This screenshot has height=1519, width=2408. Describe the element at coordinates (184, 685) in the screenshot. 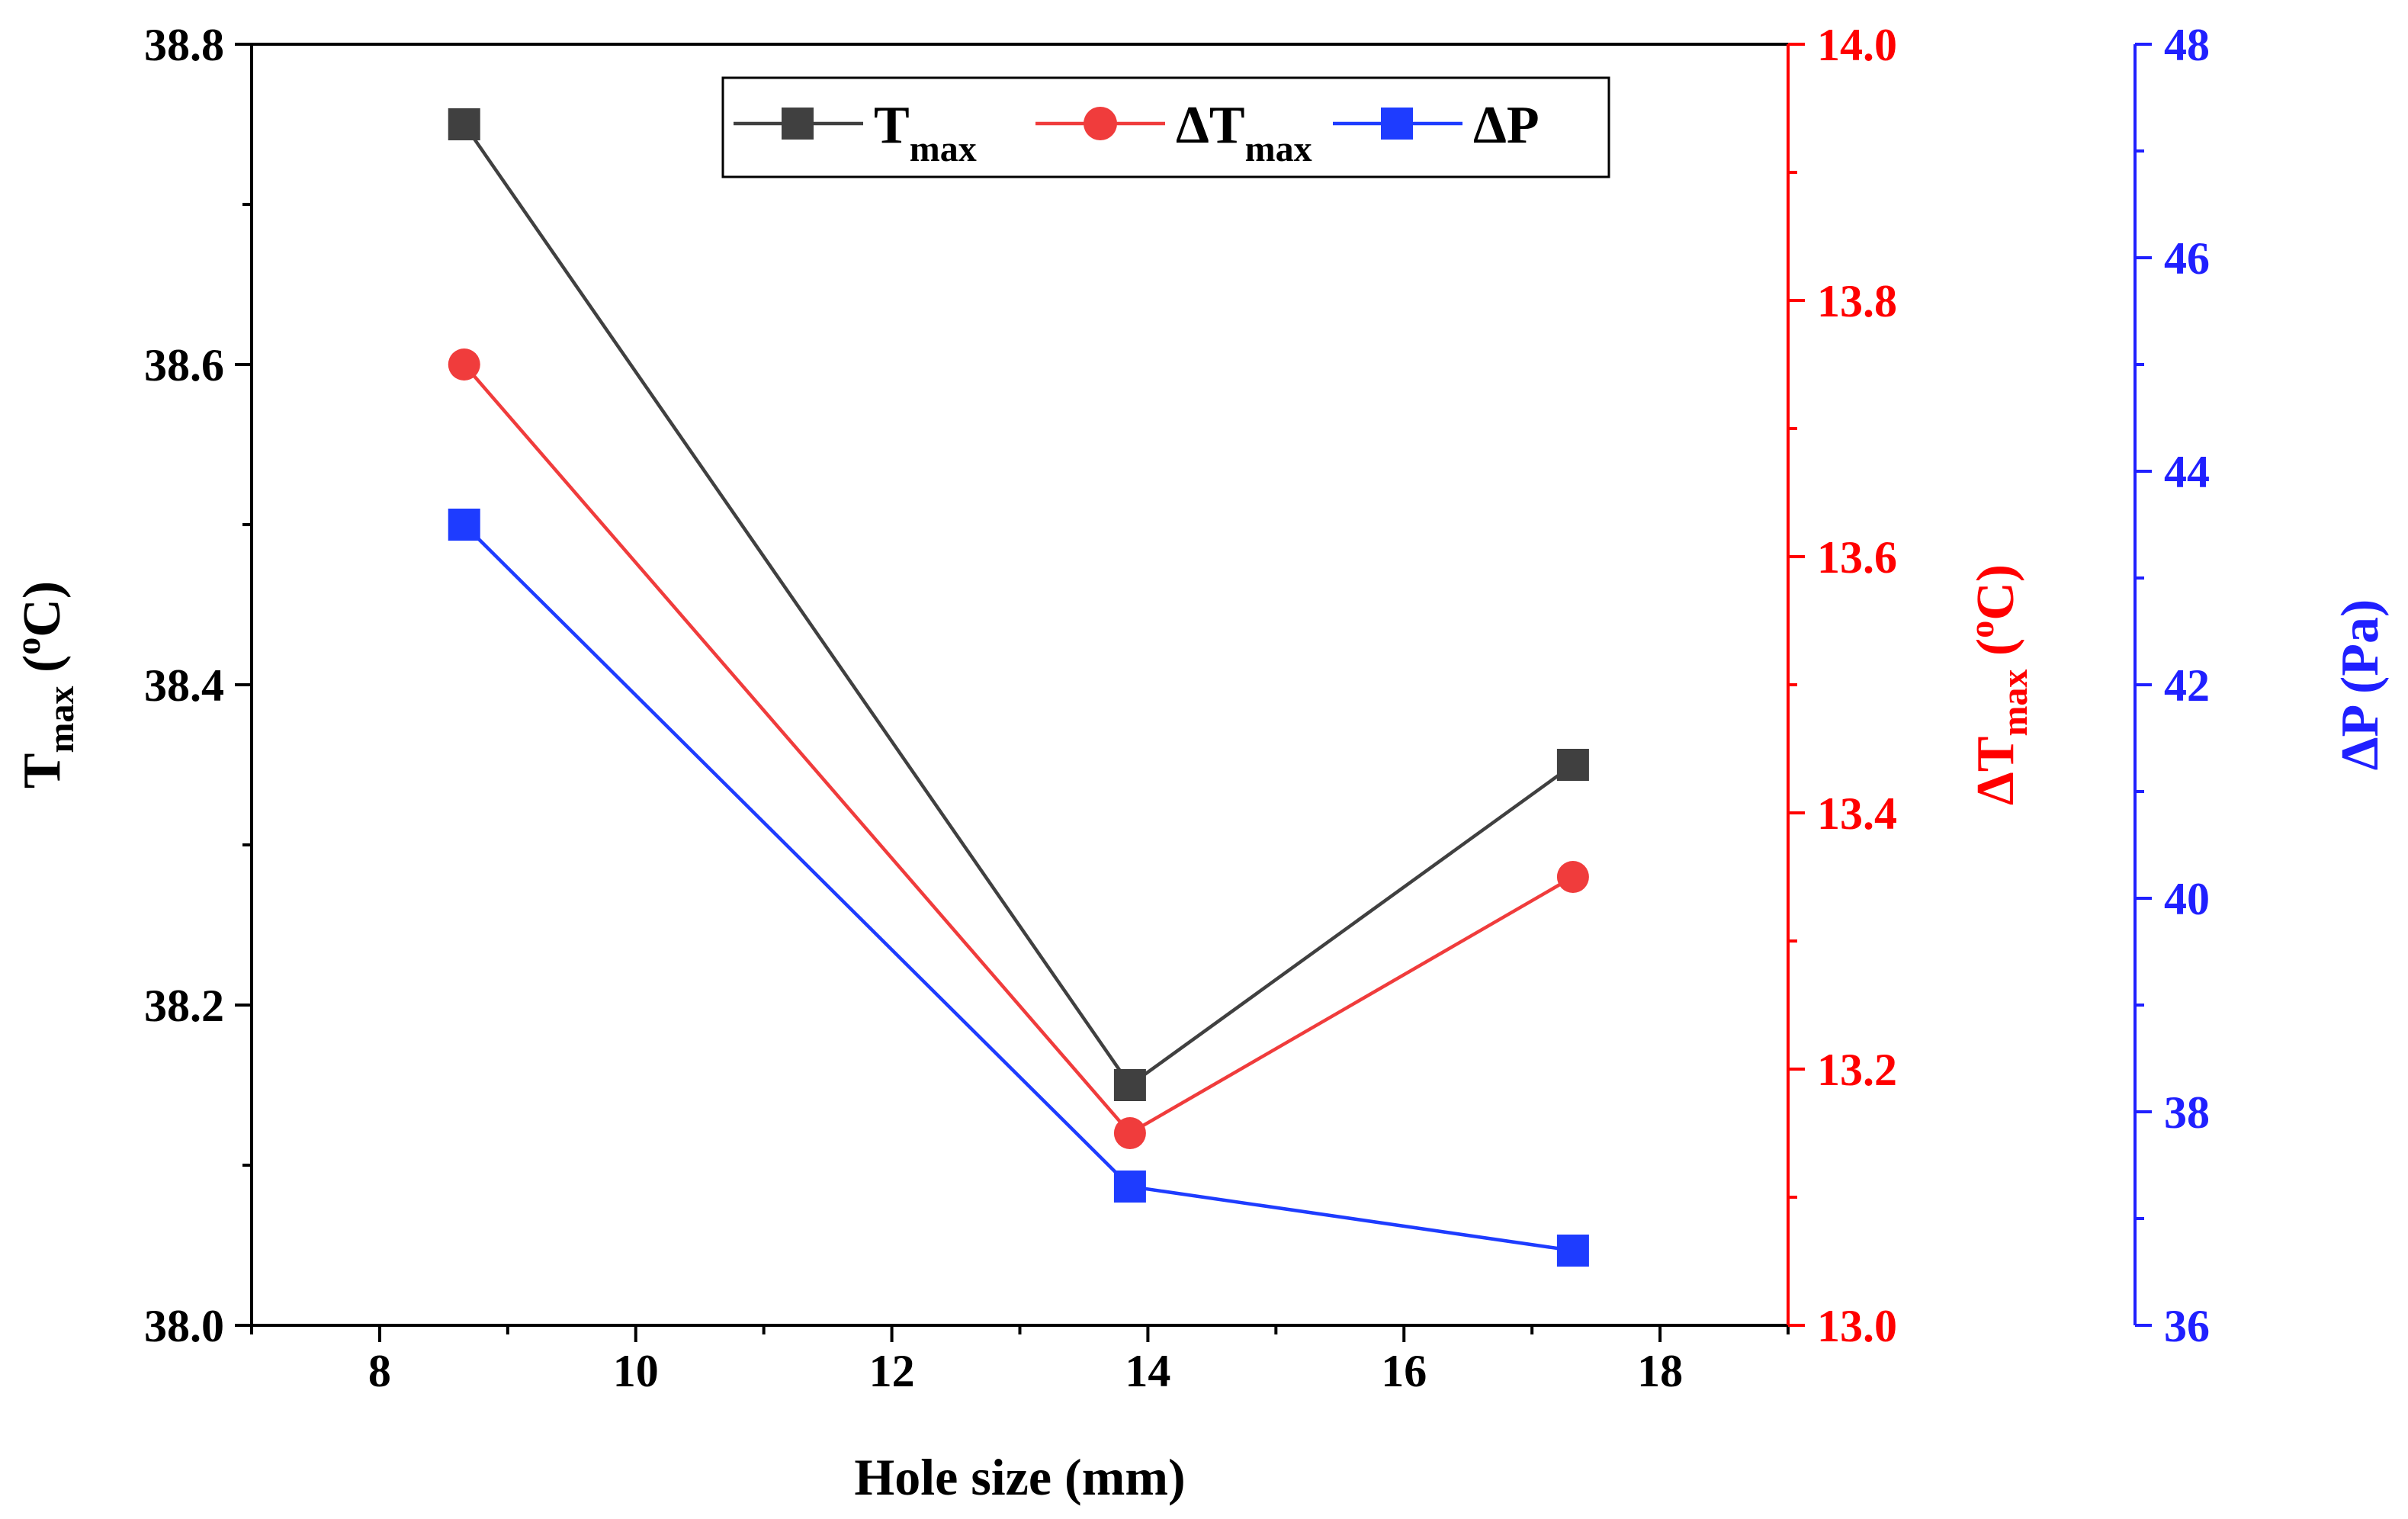

I see `left-tick-label: 38.4` at that location.